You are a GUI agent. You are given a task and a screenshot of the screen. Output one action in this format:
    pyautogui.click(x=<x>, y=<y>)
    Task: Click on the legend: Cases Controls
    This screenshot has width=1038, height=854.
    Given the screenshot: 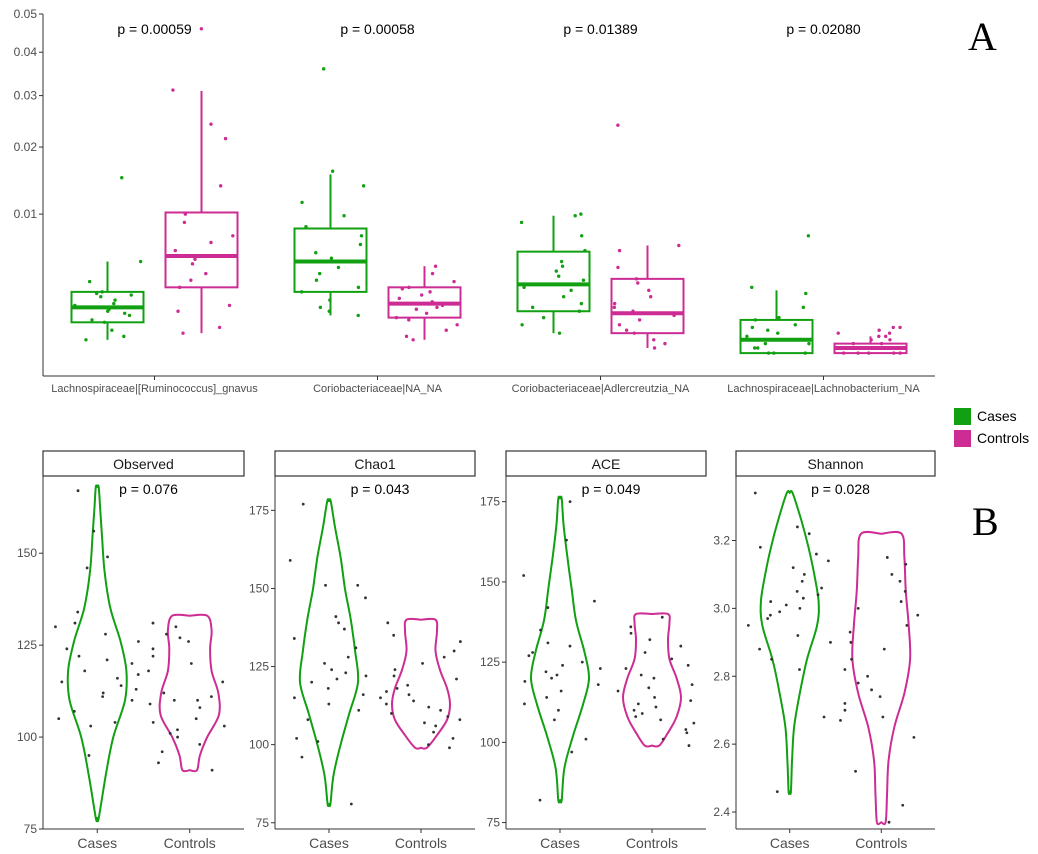 What is the action you would take?
    pyautogui.click(x=991, y=427)
    